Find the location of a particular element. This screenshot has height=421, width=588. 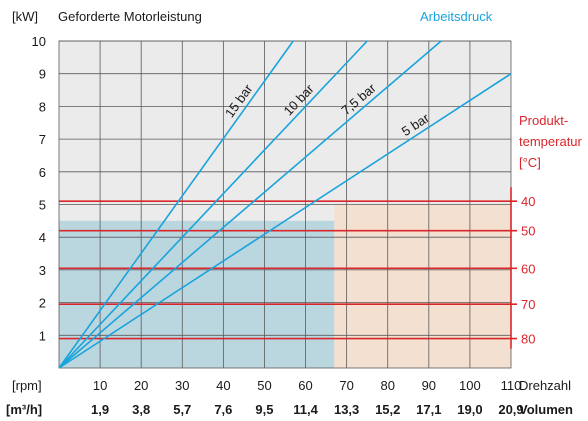

x2-tick-label: 20,9 is located at coordinates (510, 409).